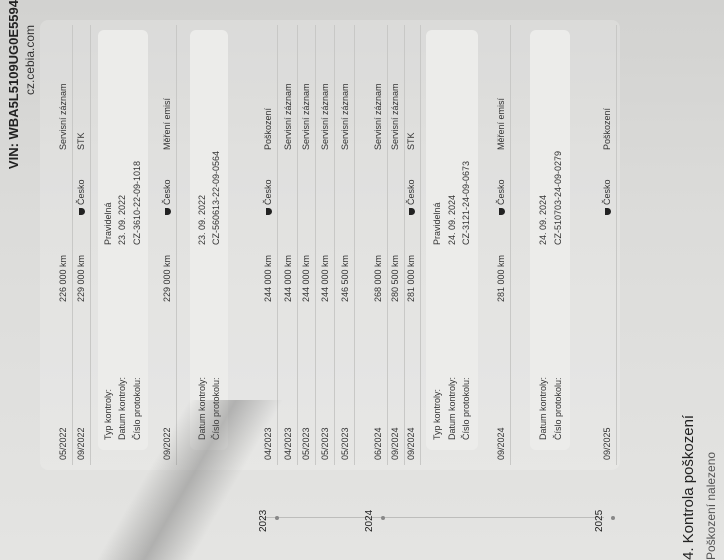  Describe the element at coordinates (63, 443) in the screenshot. I see `row-date: 05/2022` at that location.